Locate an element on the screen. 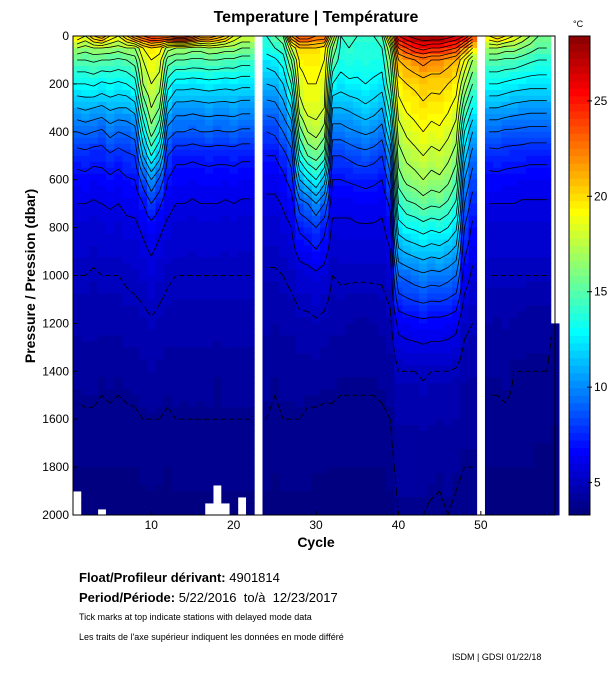 This screenshot has width=611, height=675. colorbar-swatch is located at coordinates (579, 324).